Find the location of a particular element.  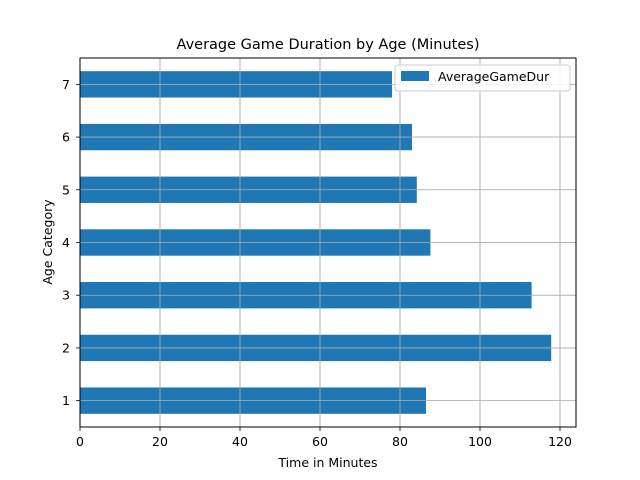

legend: AverageGameDur is located at coordinates (482, 78).